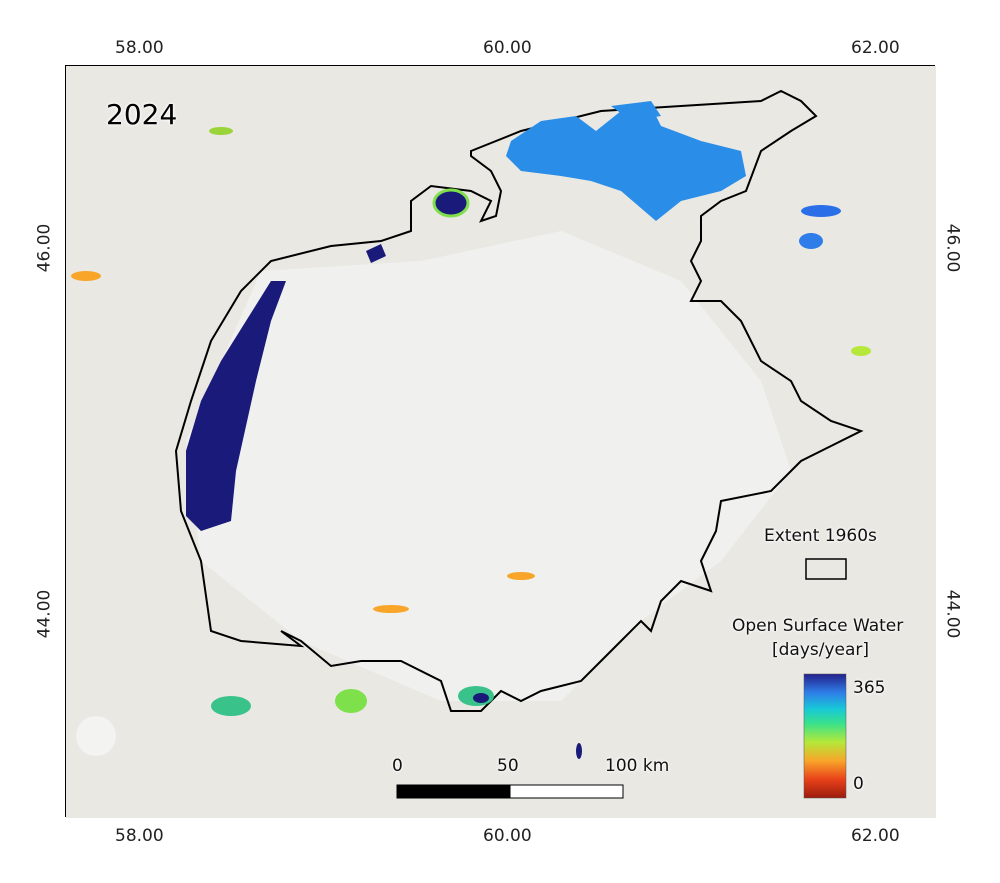  Describe the element at coordinates (397, 766) in the screenshot. I see `scale-label-0: 0` at that location.